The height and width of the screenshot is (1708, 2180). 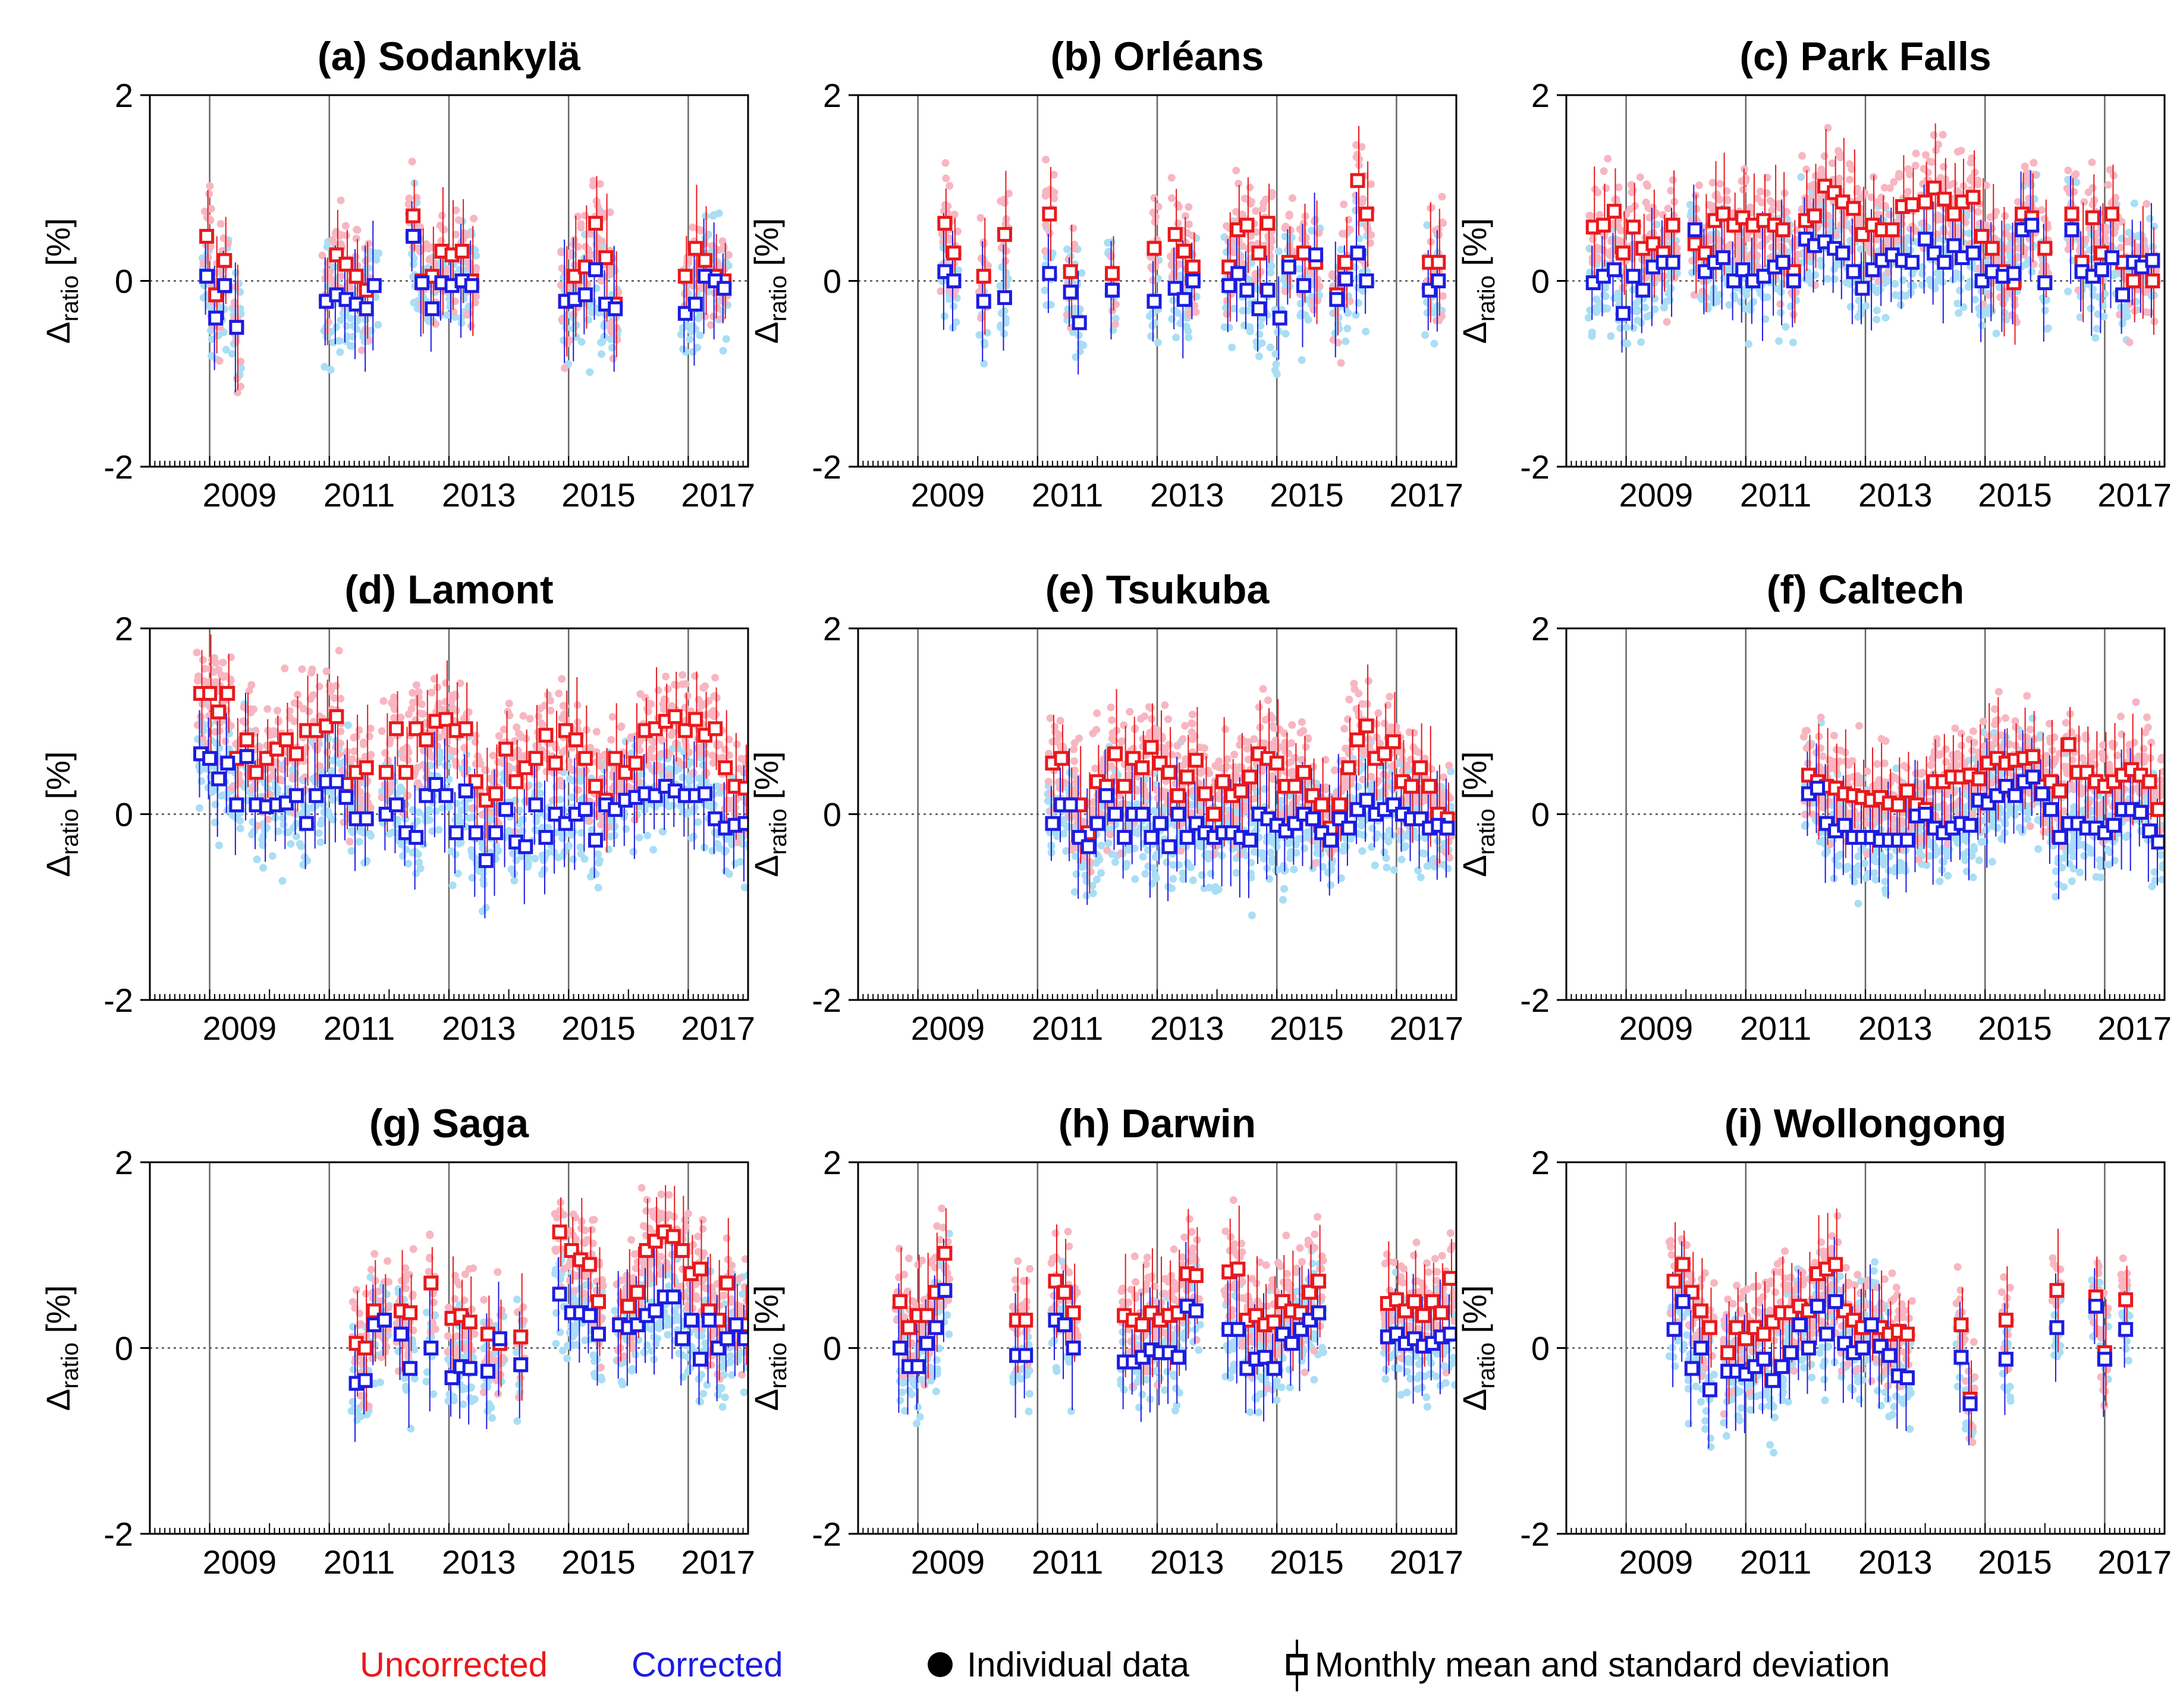 I want to click on y-axis-label-unit: [%], so click(x=58, y=246).